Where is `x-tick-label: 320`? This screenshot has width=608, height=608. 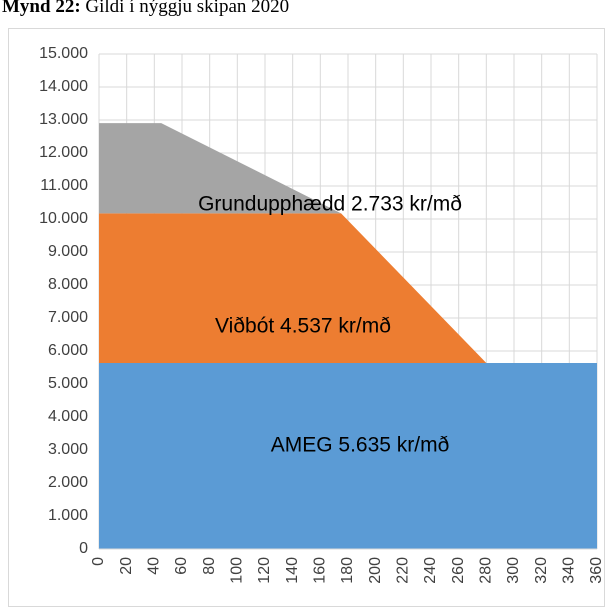
x-tick-label: 320 is located at coordinates (541, 570).